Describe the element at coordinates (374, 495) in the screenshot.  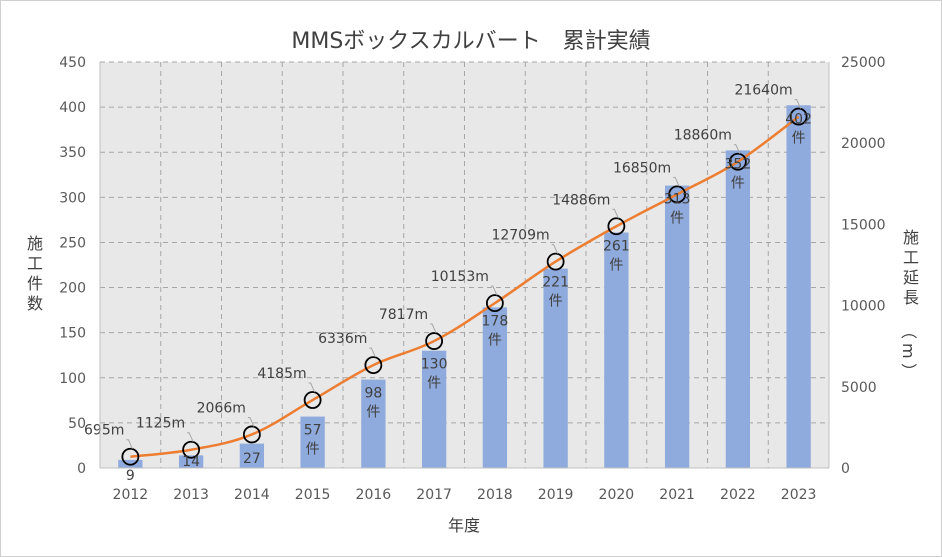
I see `x-tick-label: 2016` at that location.